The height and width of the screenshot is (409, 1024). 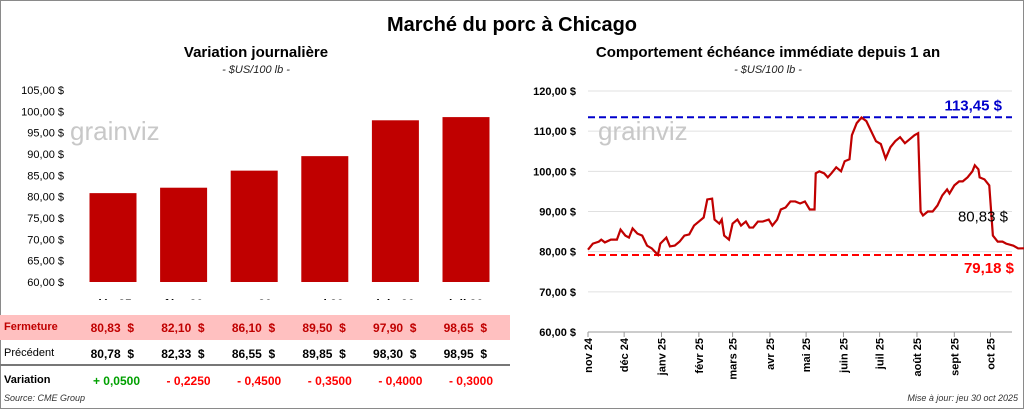 I want to click on updated-note: Mise à jour: jeu 30 oct 2025, so click(x=962, y=398).